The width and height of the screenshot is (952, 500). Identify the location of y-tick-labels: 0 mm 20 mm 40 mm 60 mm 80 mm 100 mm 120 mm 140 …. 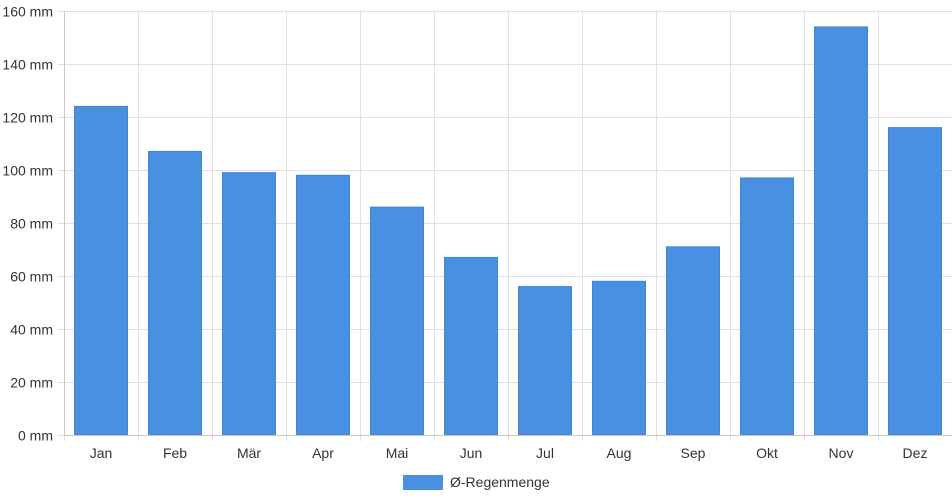
(27, 224).